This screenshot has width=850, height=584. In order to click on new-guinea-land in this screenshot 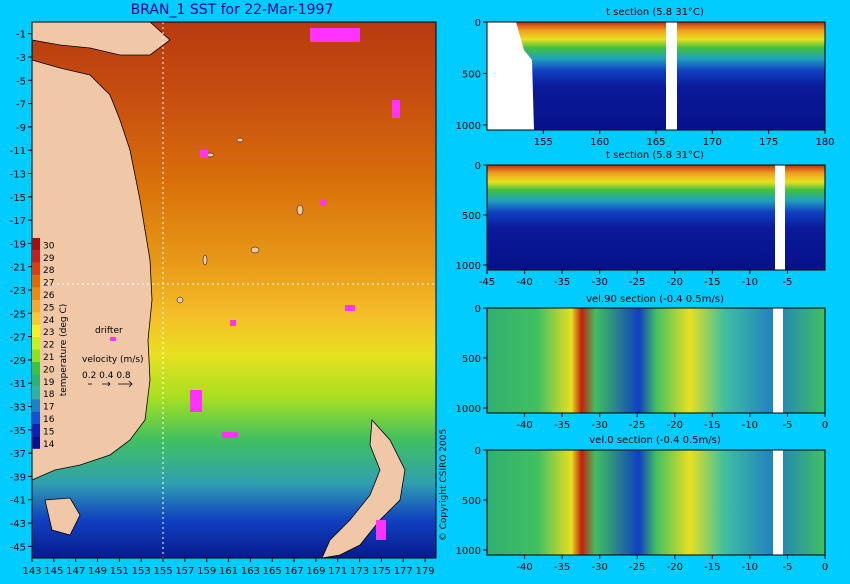, I will do `click(101, 38)`.